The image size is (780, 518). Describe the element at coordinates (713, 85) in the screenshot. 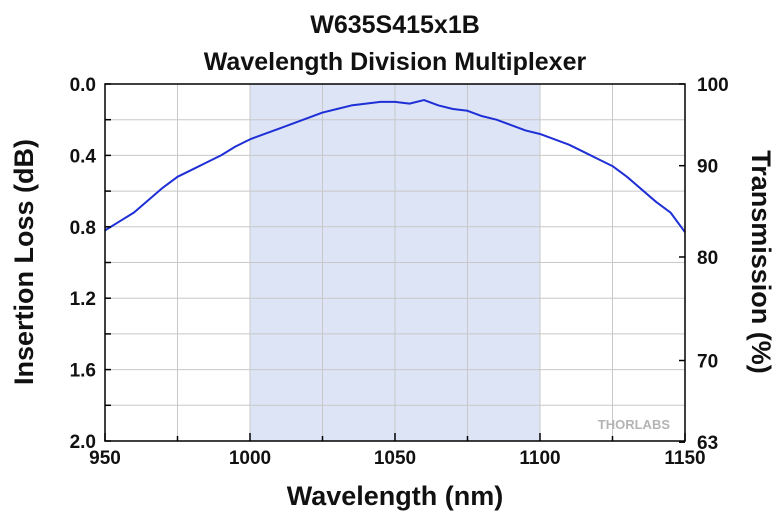

I see `y2-tick-label: 100` at that location.